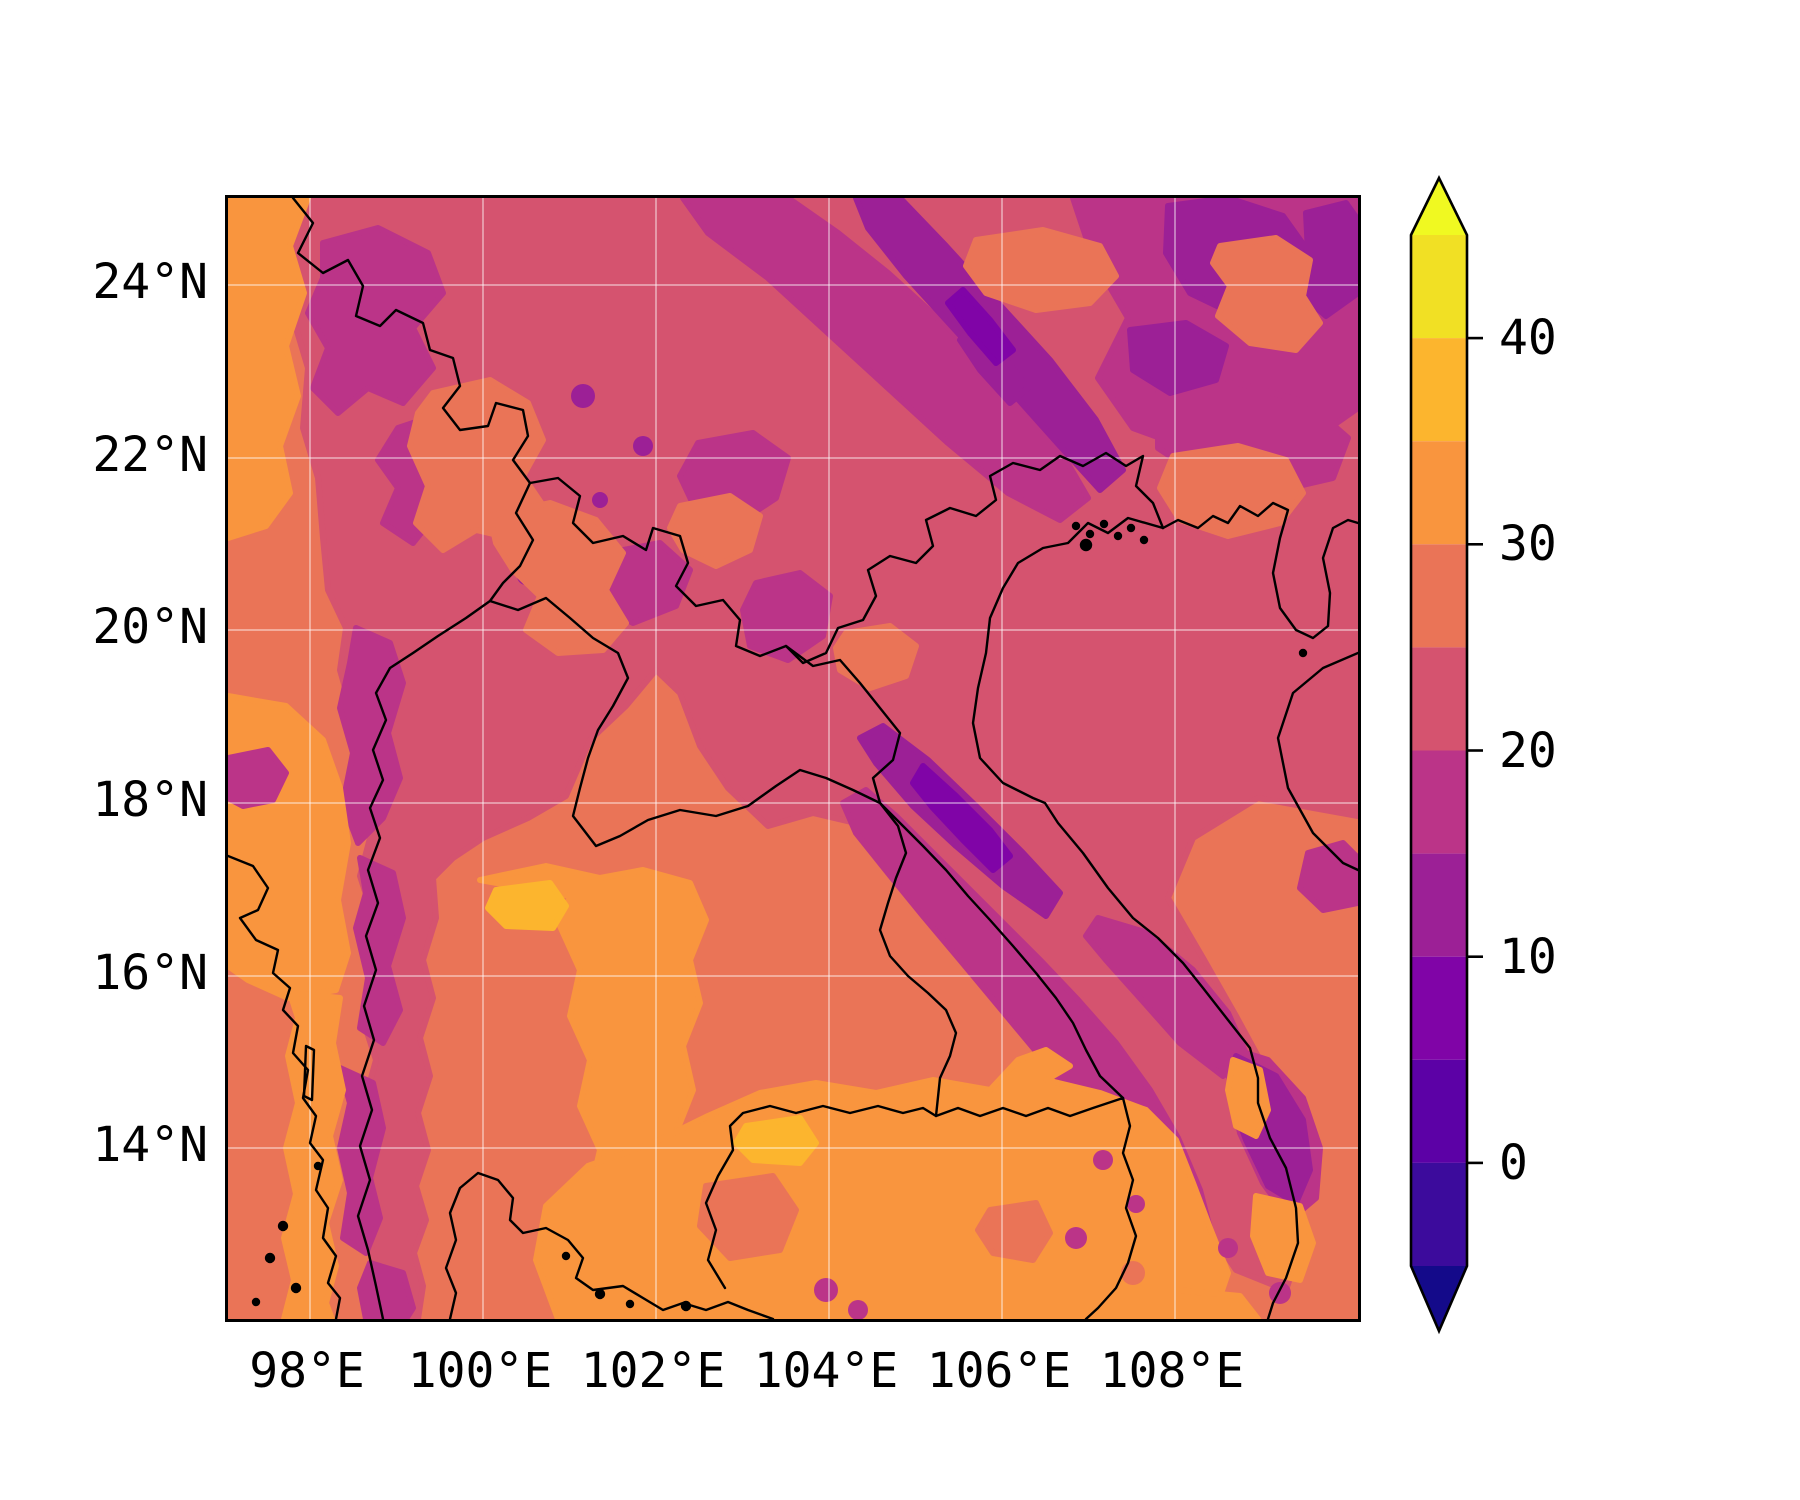 The height and width of the screenshot is (1500, 1800). I want to click on border-laos-vietnam, so click(954, 872).